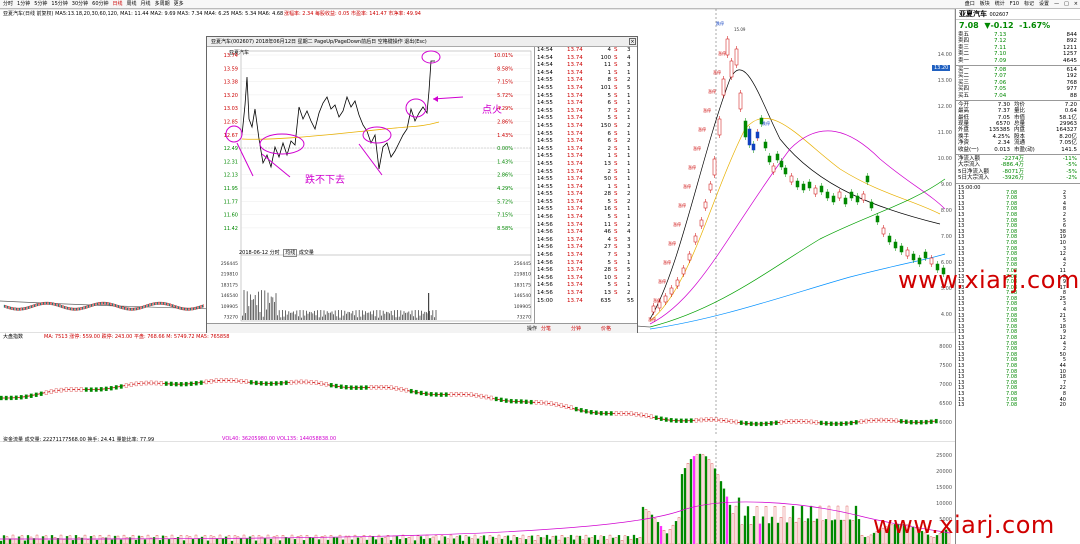 The image size is (1080, 544). I want to click on window-control-icon: □, so click(1066, 4).